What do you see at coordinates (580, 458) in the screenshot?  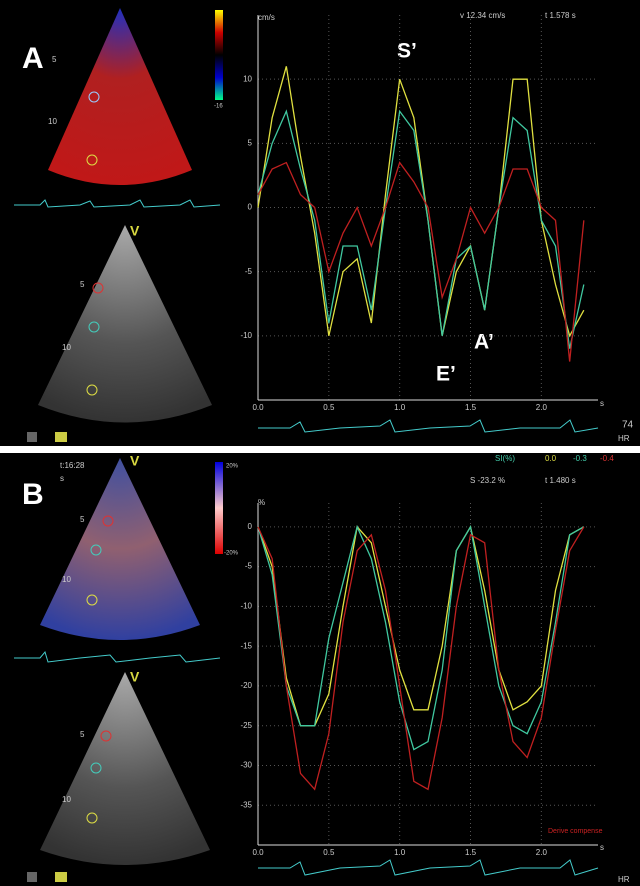 I see `legend-value: -0.3` at bounding box center [580, 458].